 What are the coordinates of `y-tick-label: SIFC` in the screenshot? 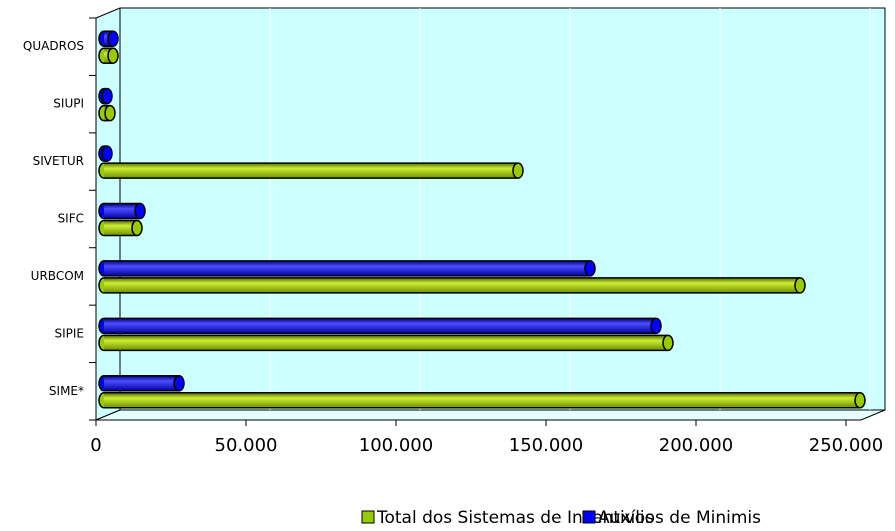 It's located at (71, 219).